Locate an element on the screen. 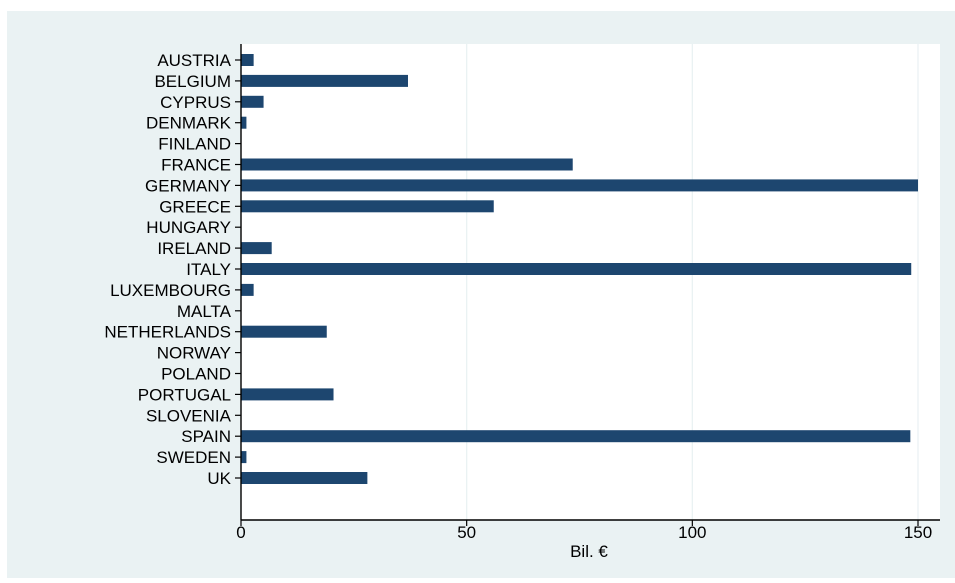 The width and height of the screenshot is (955, 583). category-label-greece: GREECE is located at coordinates (195, 206).